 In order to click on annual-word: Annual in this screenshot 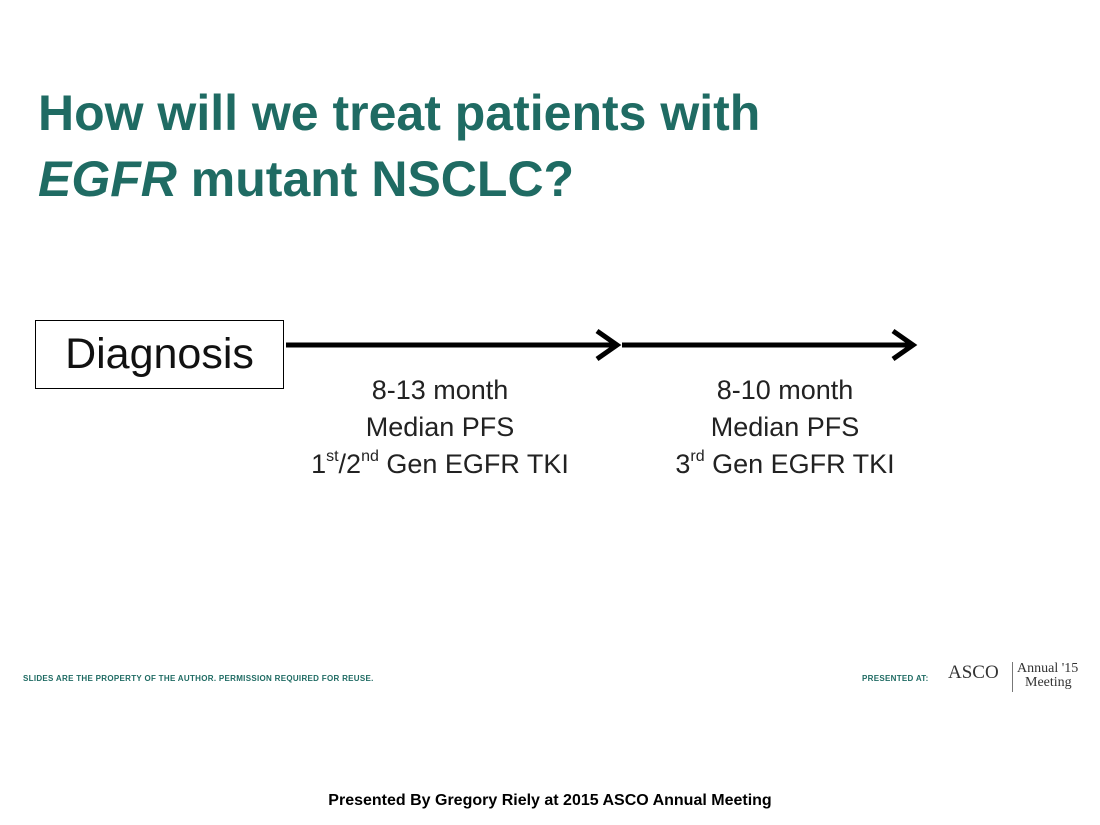, I will do `click(1038, 668)`.